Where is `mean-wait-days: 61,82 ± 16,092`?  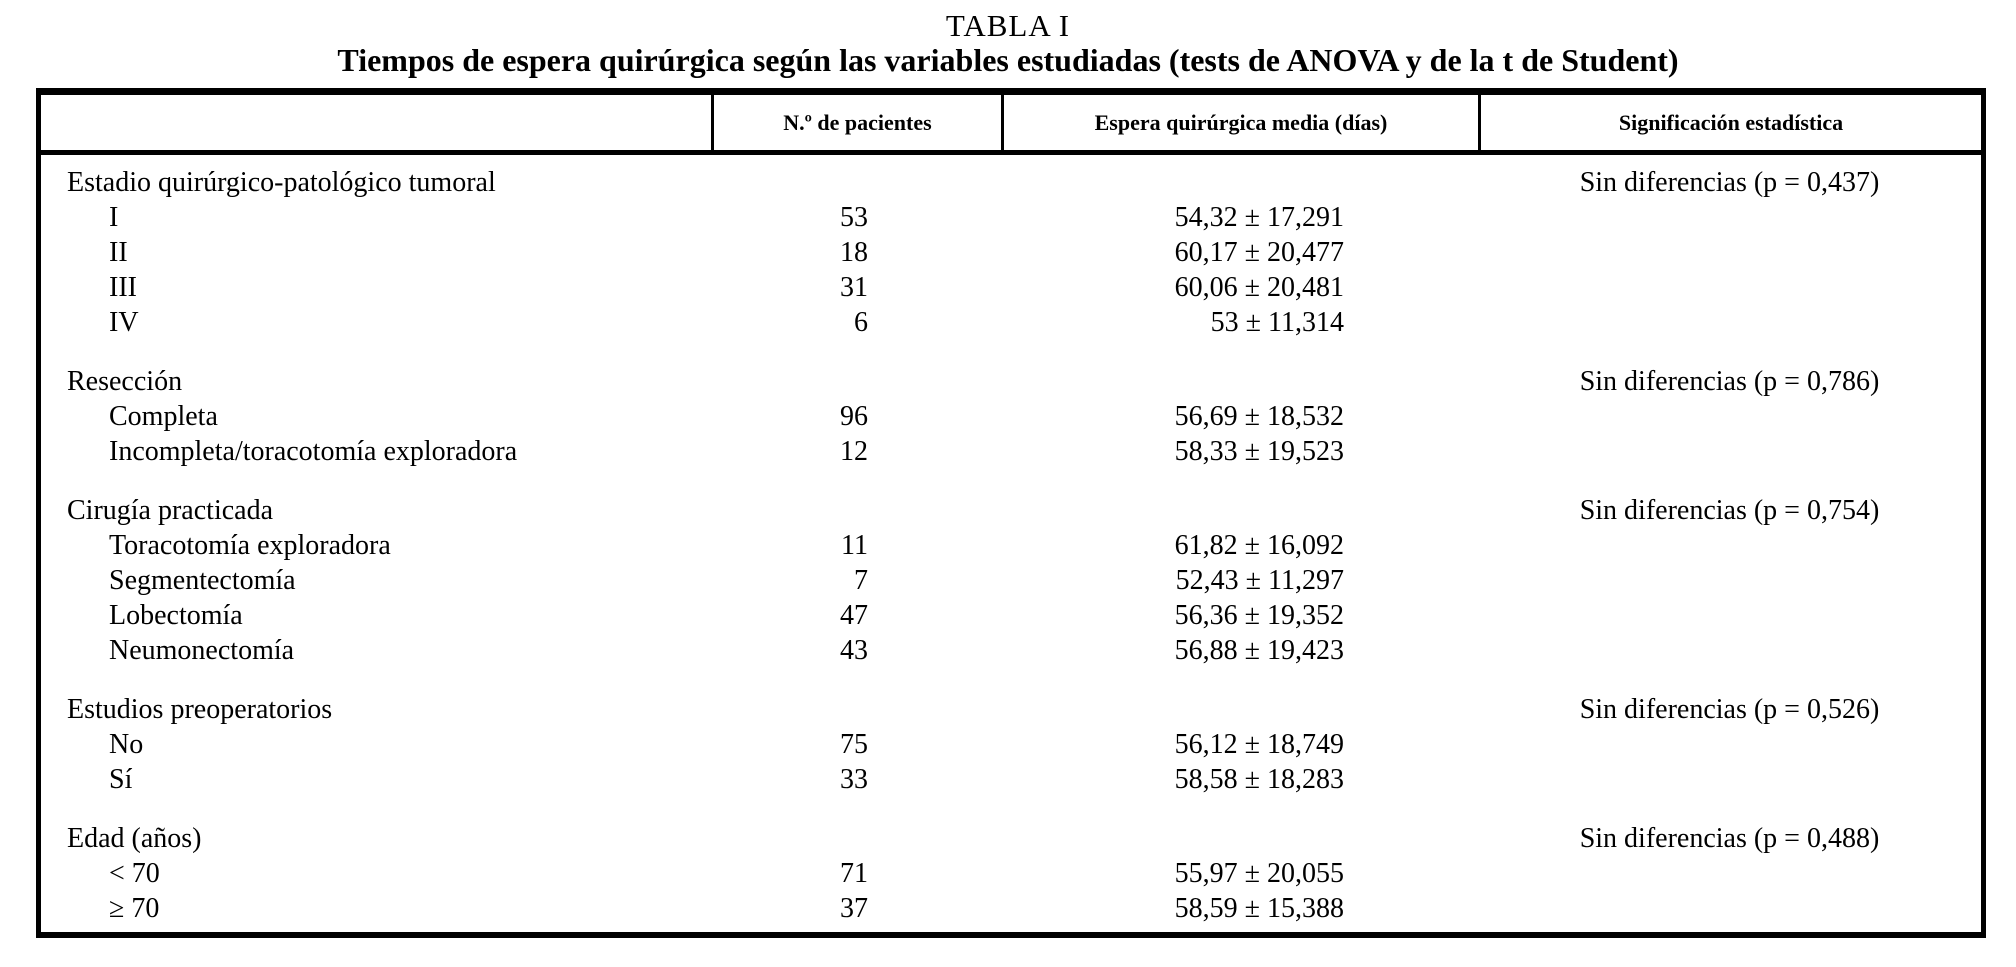 mean-wait-days: 61,82 ± 16,092 is located at coordinates (1259, 545).